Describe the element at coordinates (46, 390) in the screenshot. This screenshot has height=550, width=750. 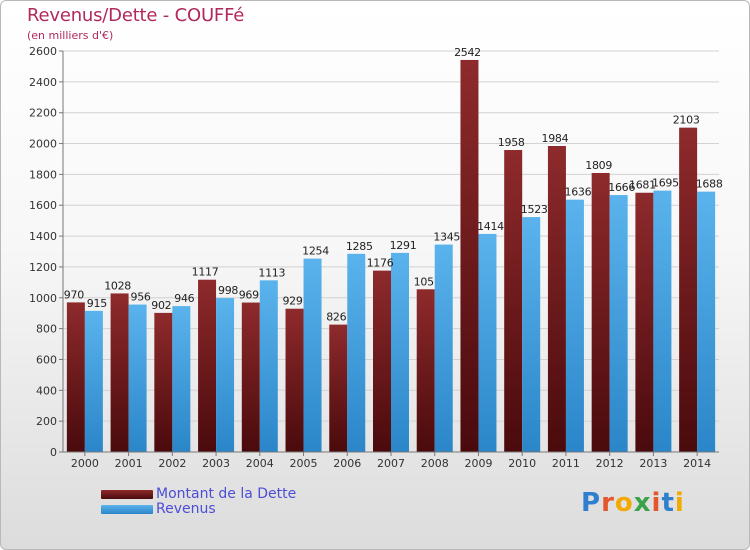
I see `y-tick-label: 400` at that location.